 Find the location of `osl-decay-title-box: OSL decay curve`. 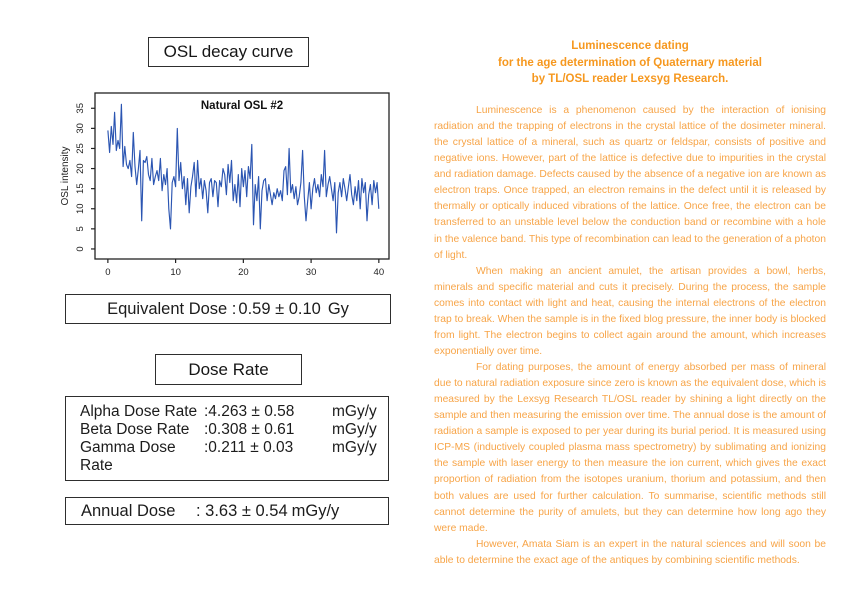

osl-decay-title-box: OSL decay curve is located at coordinates (228, 52).